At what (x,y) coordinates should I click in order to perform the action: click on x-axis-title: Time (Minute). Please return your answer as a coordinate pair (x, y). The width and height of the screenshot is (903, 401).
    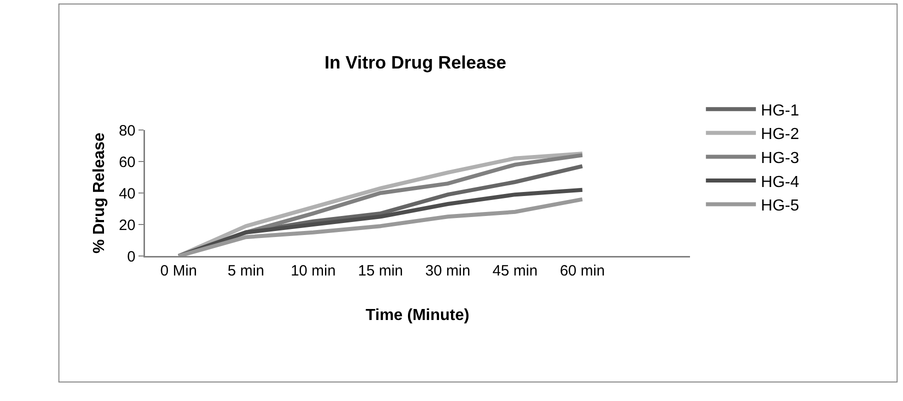
    Looking at the image, I should click on (418, 315).